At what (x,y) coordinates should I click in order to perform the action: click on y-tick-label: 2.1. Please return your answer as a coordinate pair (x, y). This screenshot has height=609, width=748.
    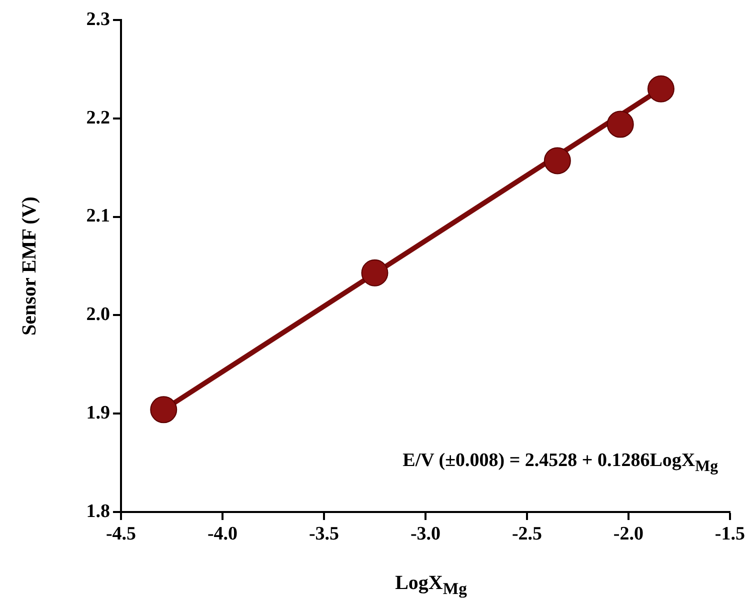
    Looking at the image, I should click on (98, 216).